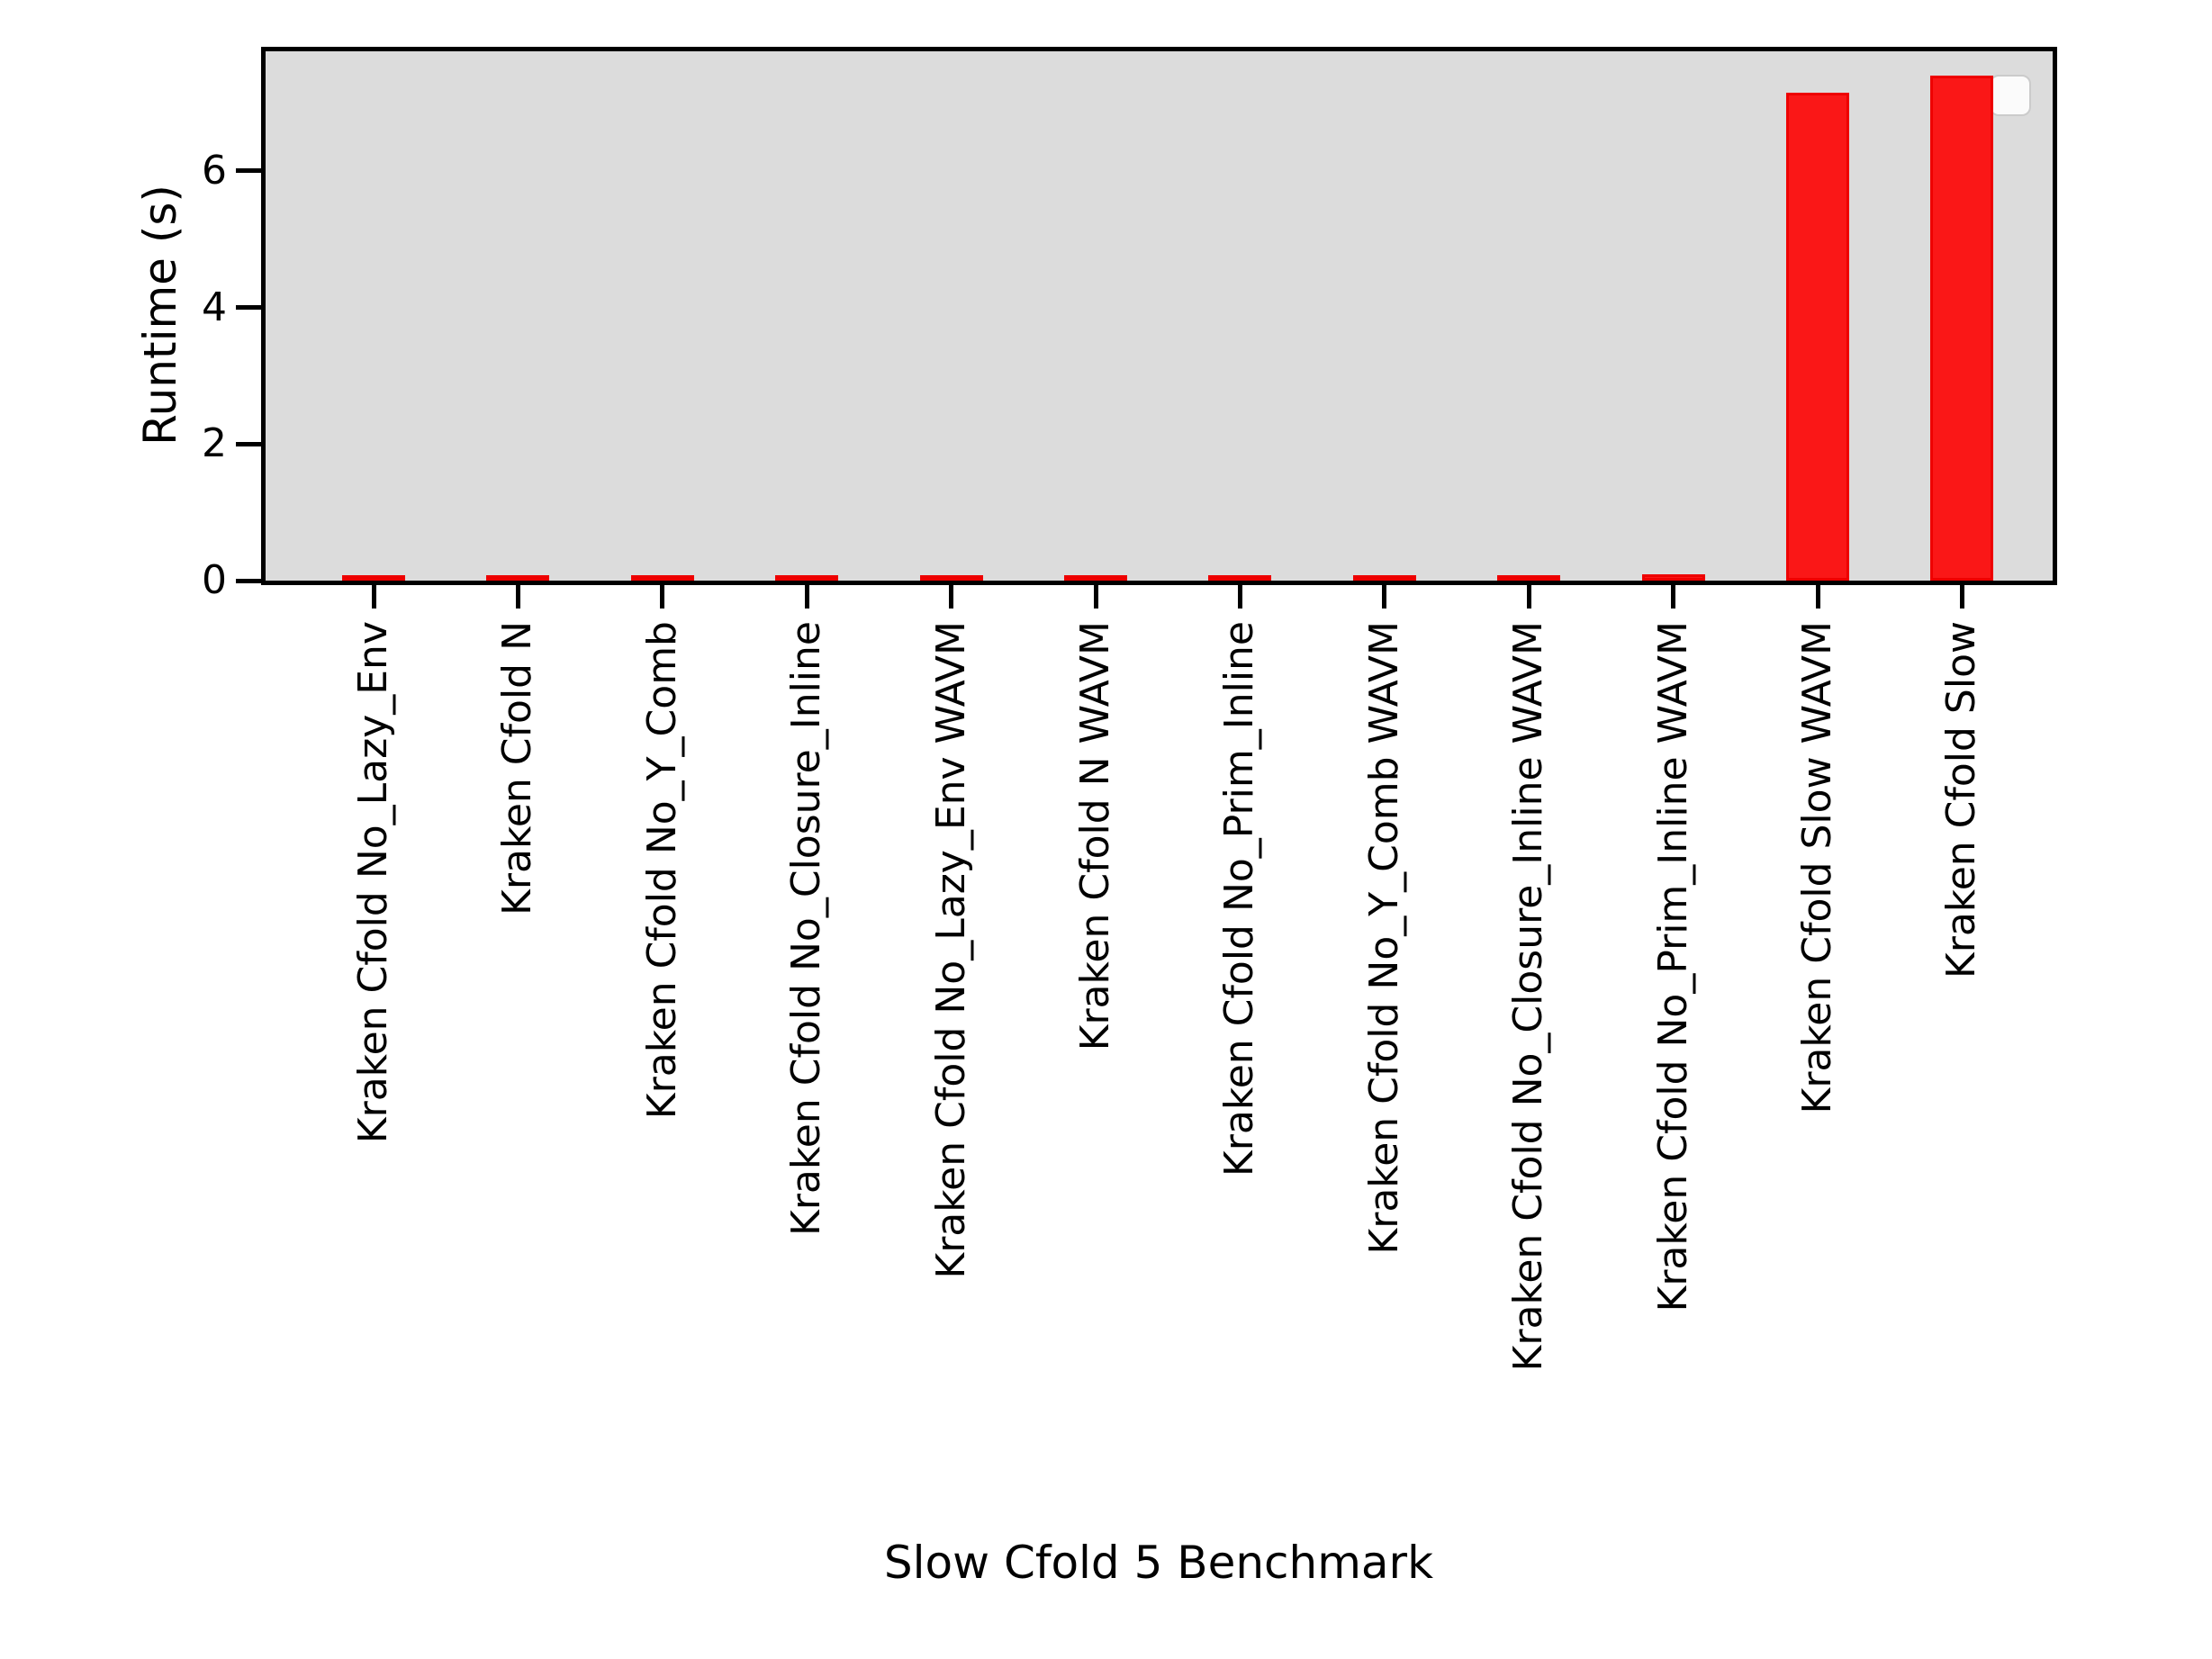 The height and width of the screenshot is (1659, 2212). What do you see at coordinates (1239, 899) in the screenshot?
I see `x-tick-label: Kraken Cfold No_Prim_Inline` at bounding box center [1239, 899].